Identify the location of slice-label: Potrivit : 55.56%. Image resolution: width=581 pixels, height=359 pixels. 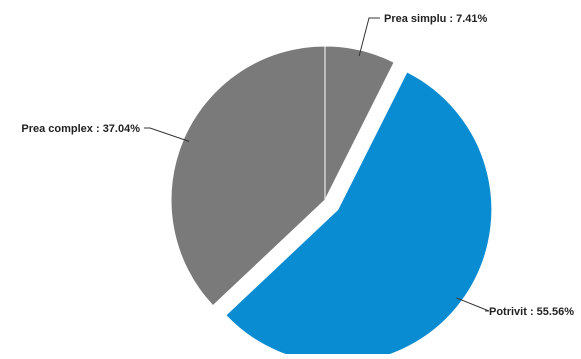
(531, 312).